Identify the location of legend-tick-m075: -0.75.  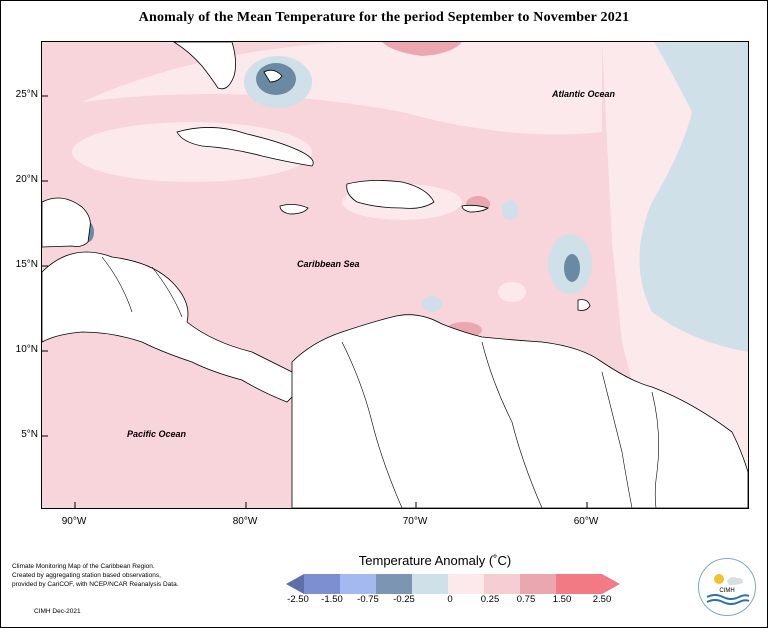
(368, 599).